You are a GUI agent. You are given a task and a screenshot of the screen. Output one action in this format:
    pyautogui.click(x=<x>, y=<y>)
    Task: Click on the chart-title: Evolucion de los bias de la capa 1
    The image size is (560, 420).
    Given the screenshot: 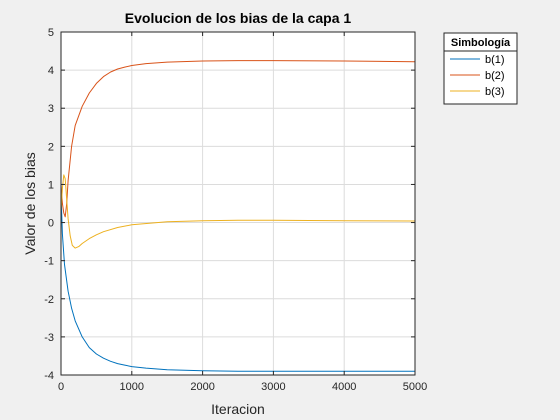 What is the action you would take?
    pyautogui.click(x=238, y=18)
    